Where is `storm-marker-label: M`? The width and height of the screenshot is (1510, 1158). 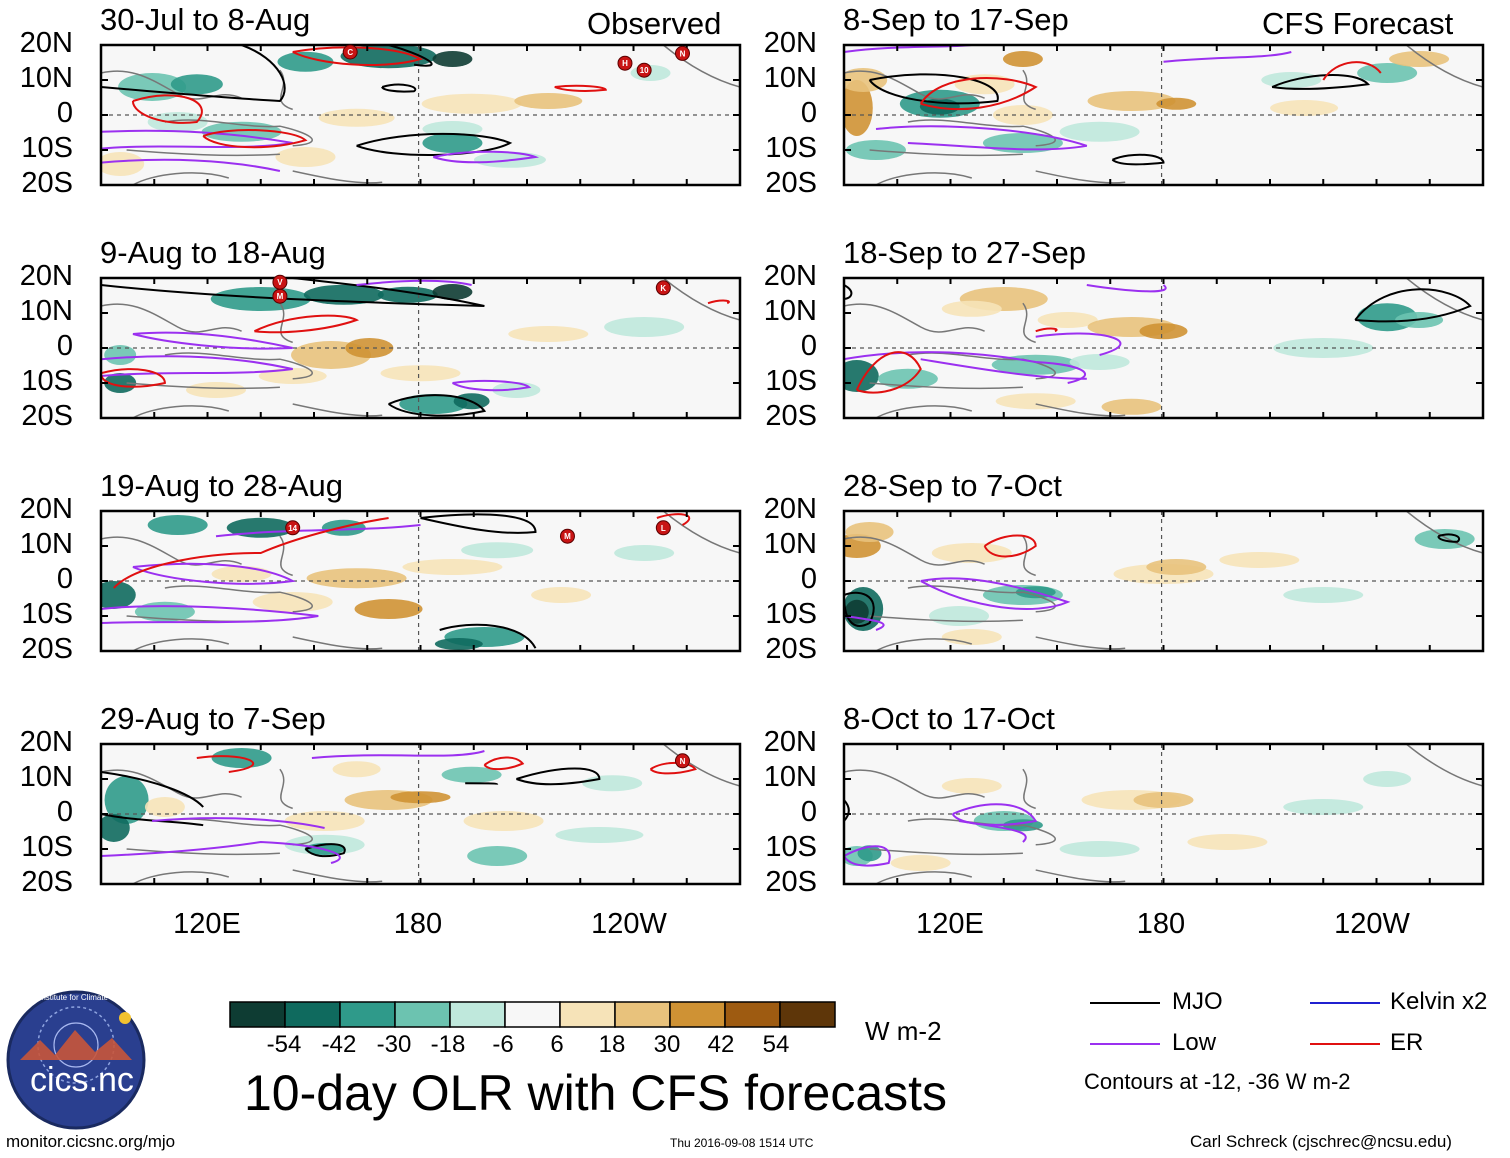 storm-marker-label: M is located at coordinates (567, 536).